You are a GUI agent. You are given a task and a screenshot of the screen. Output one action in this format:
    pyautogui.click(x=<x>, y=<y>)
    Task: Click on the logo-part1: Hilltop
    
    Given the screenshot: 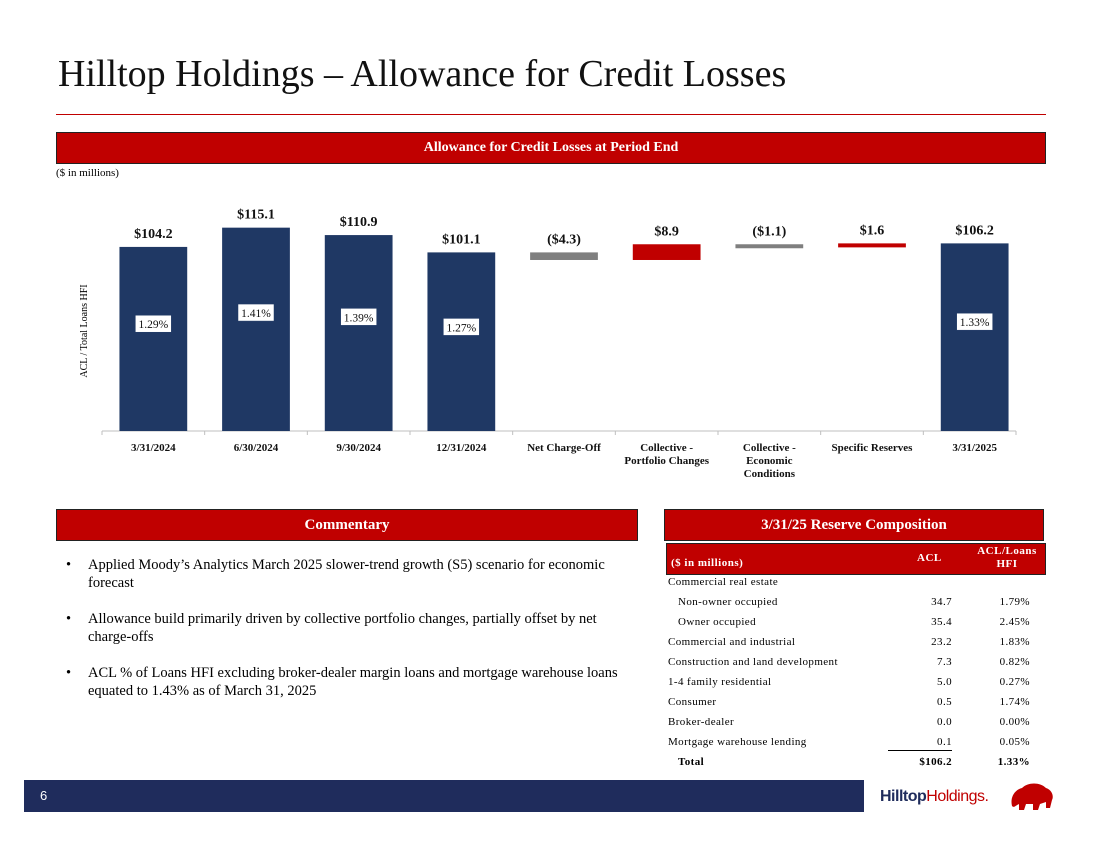 What is the action you would take?
    pyautogui.click(x=903, y=796)
    